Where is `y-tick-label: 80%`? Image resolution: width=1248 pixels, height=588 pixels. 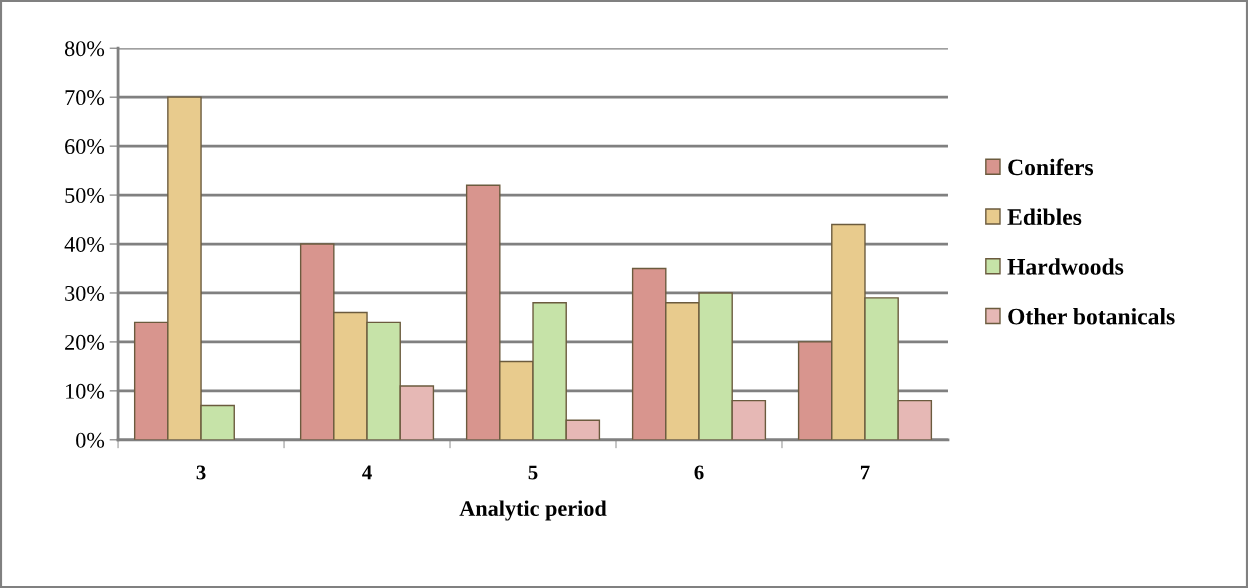
y-tick-label: 80% is located at coordinates (84, 49).